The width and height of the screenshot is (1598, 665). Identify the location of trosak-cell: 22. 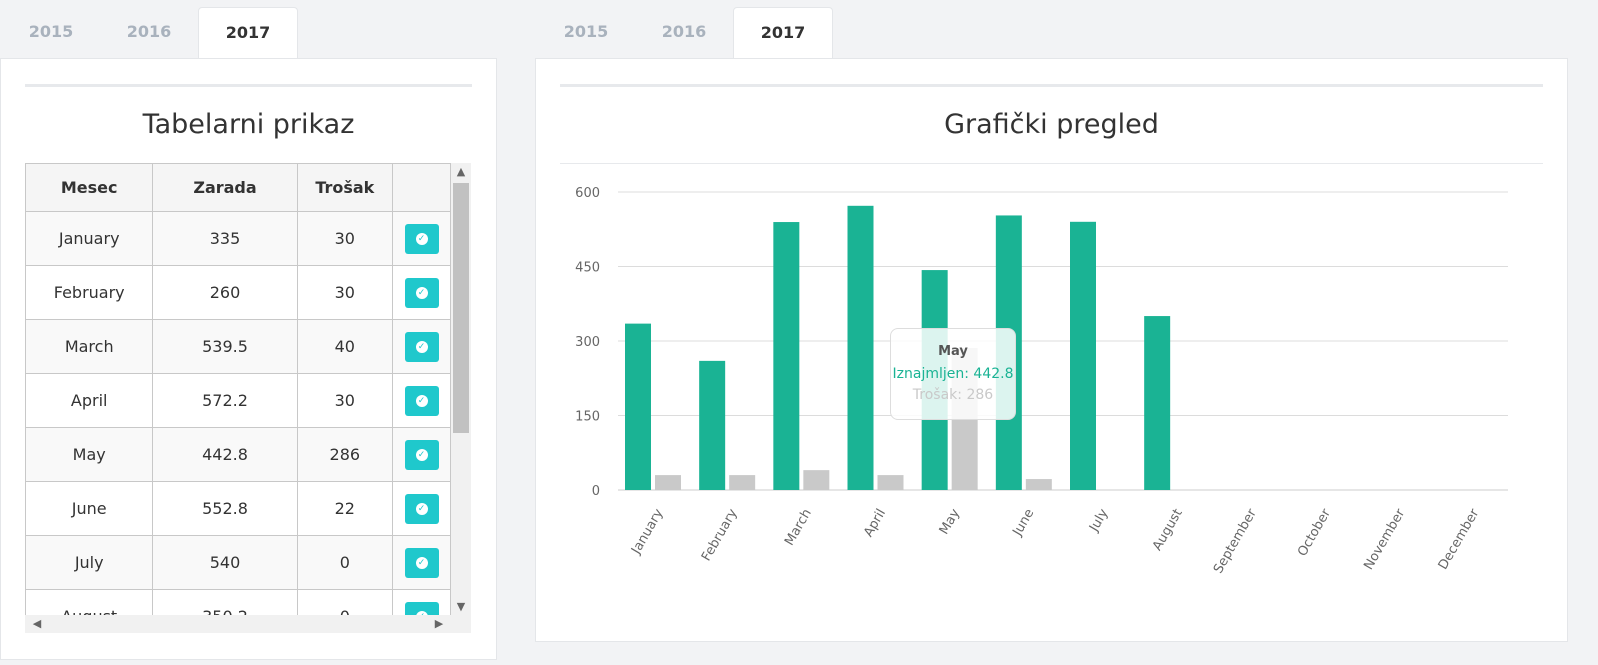
(345, 508).